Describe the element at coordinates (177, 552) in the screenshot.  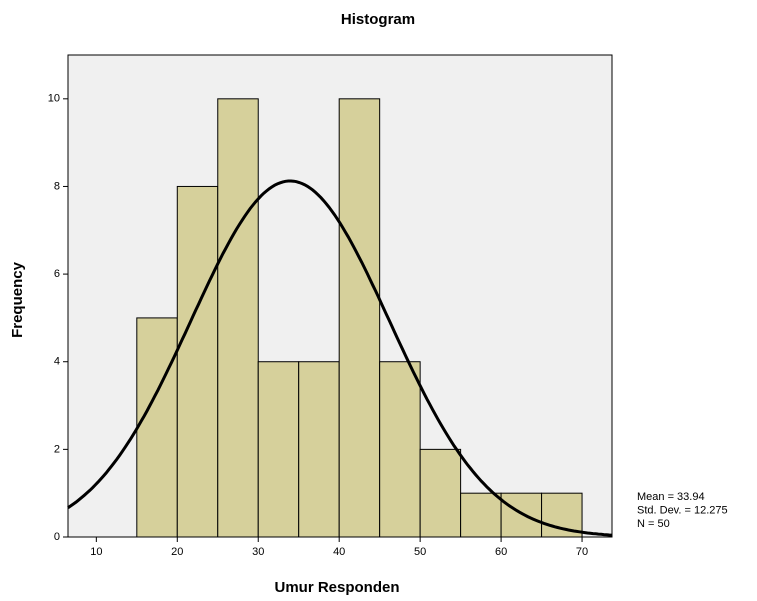
I see `x-tick-label: 20` at that location.